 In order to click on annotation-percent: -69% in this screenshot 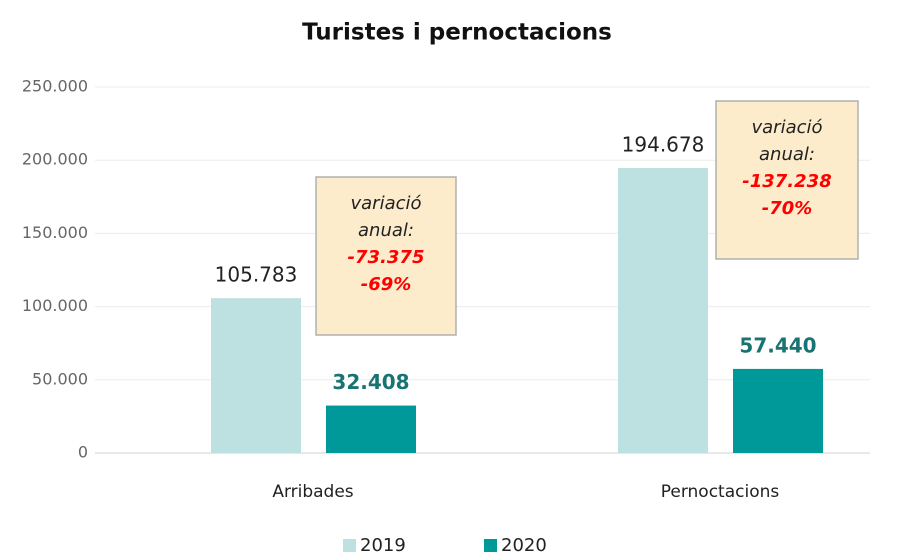, I will do `click(386, 284)`.